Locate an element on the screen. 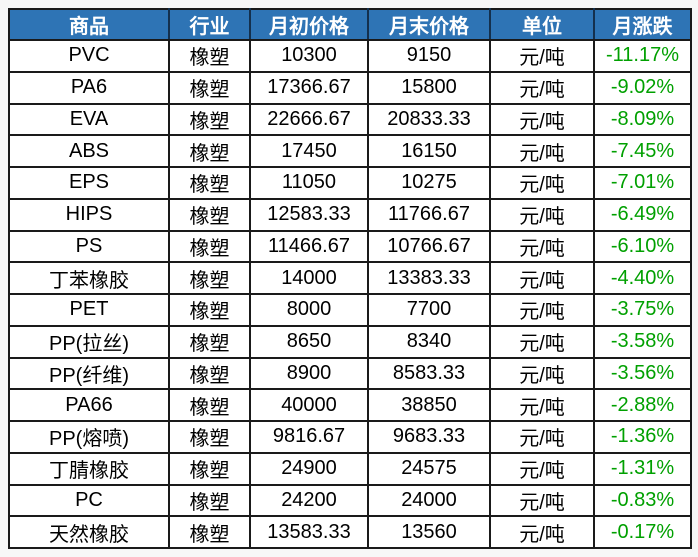 This screenshot has width=698, height=557. month-start-price-cell: 11466.67 is located at coordinates (309, 246).